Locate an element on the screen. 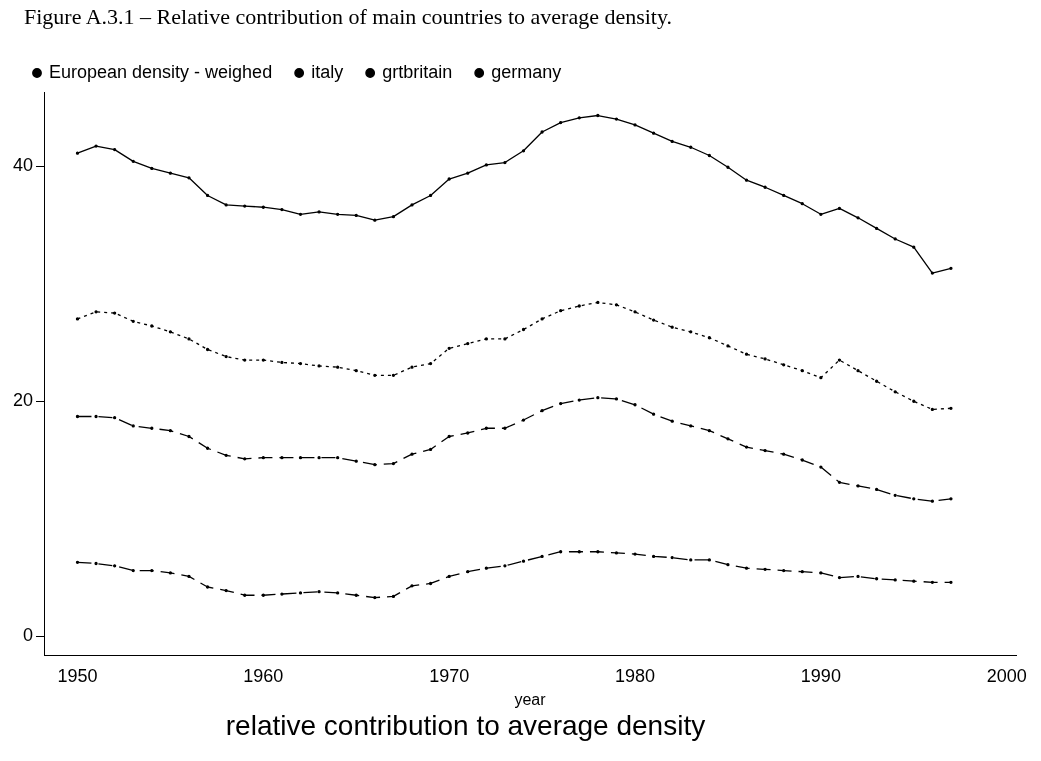  x-tick-label: 2000 is located at coordinates (1006, 675).